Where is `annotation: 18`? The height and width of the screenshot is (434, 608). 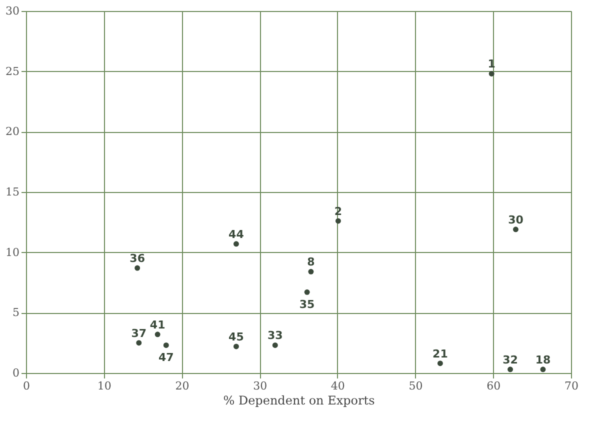 annotation: 18 is located at coordinates (543, 359).